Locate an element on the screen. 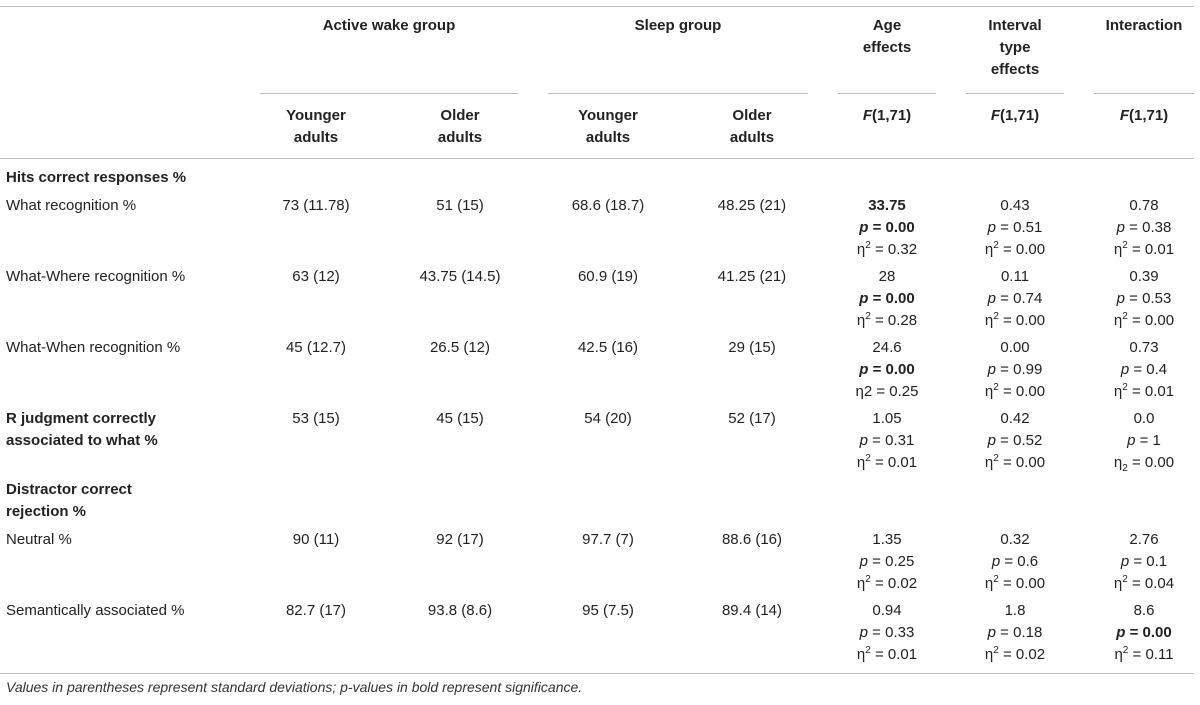 The height and width of the screenshot is (705, 1200). stat-interval: 0.42 p = 0.52 η2 = 0.00 is located at coordinates (1015, 441).